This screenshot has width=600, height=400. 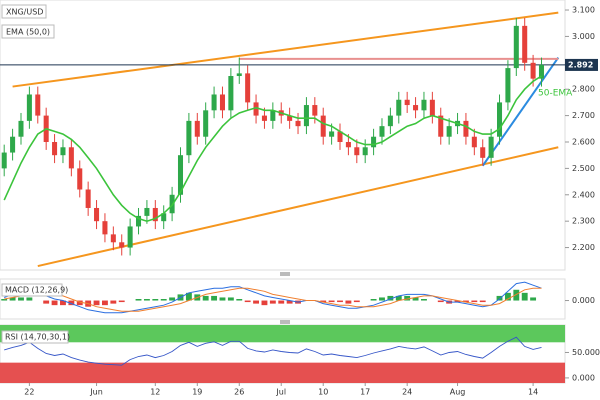 I want to click on title-box, so click(x=24, y=11).